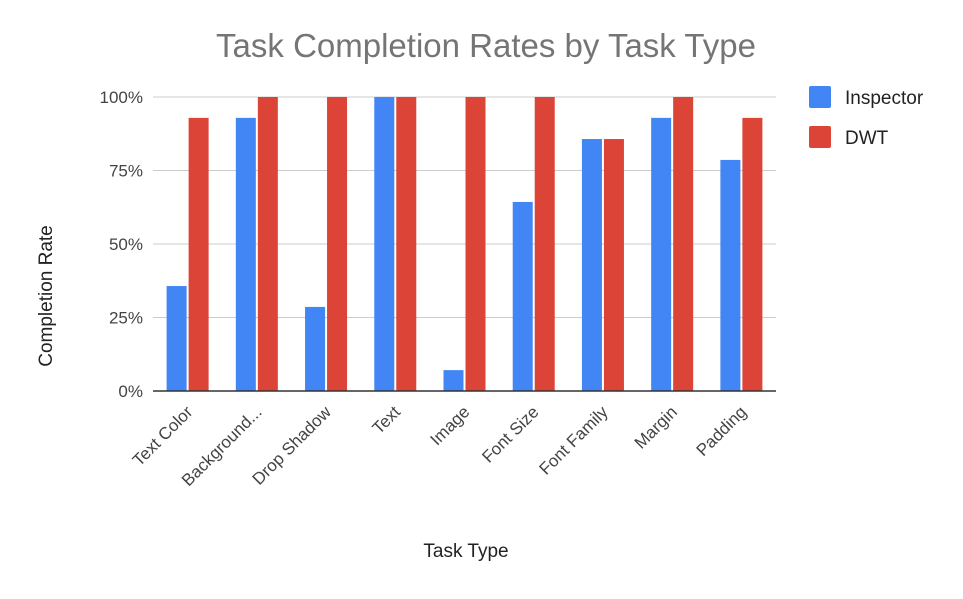  I want to click on y-tick-label: 50%, so click(126, 244).